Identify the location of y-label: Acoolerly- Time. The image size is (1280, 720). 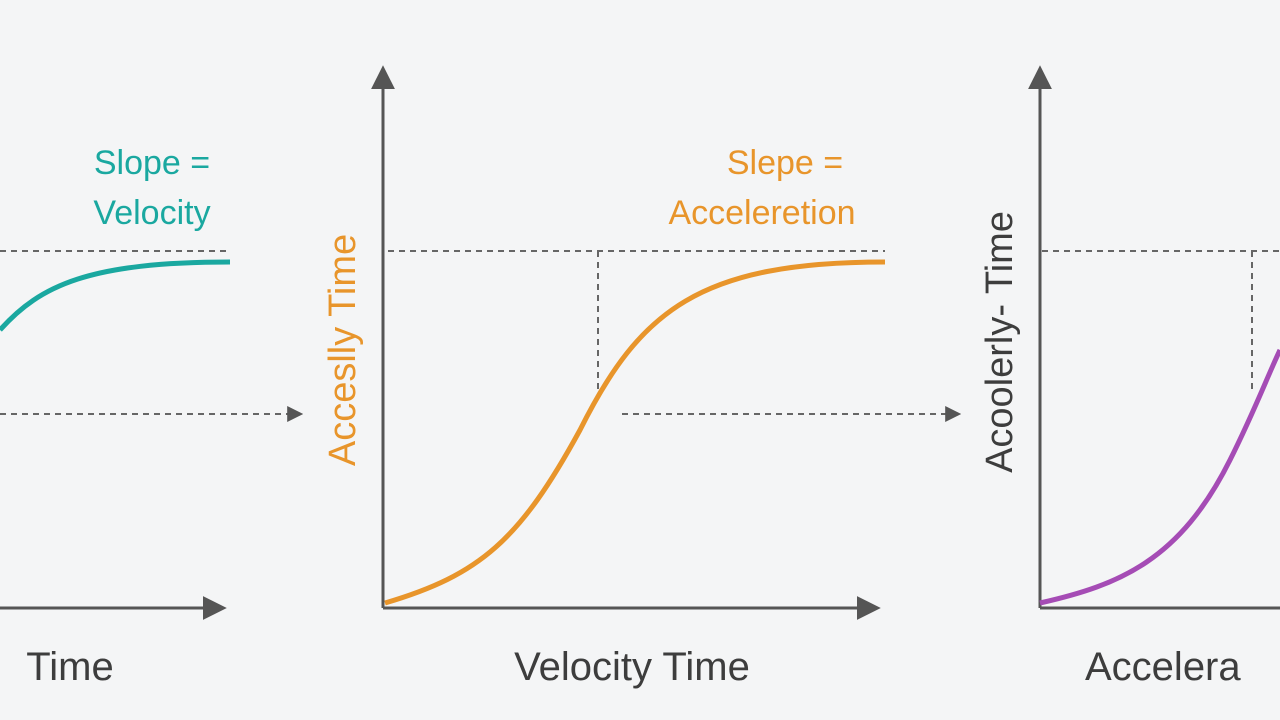
(1000, 342).